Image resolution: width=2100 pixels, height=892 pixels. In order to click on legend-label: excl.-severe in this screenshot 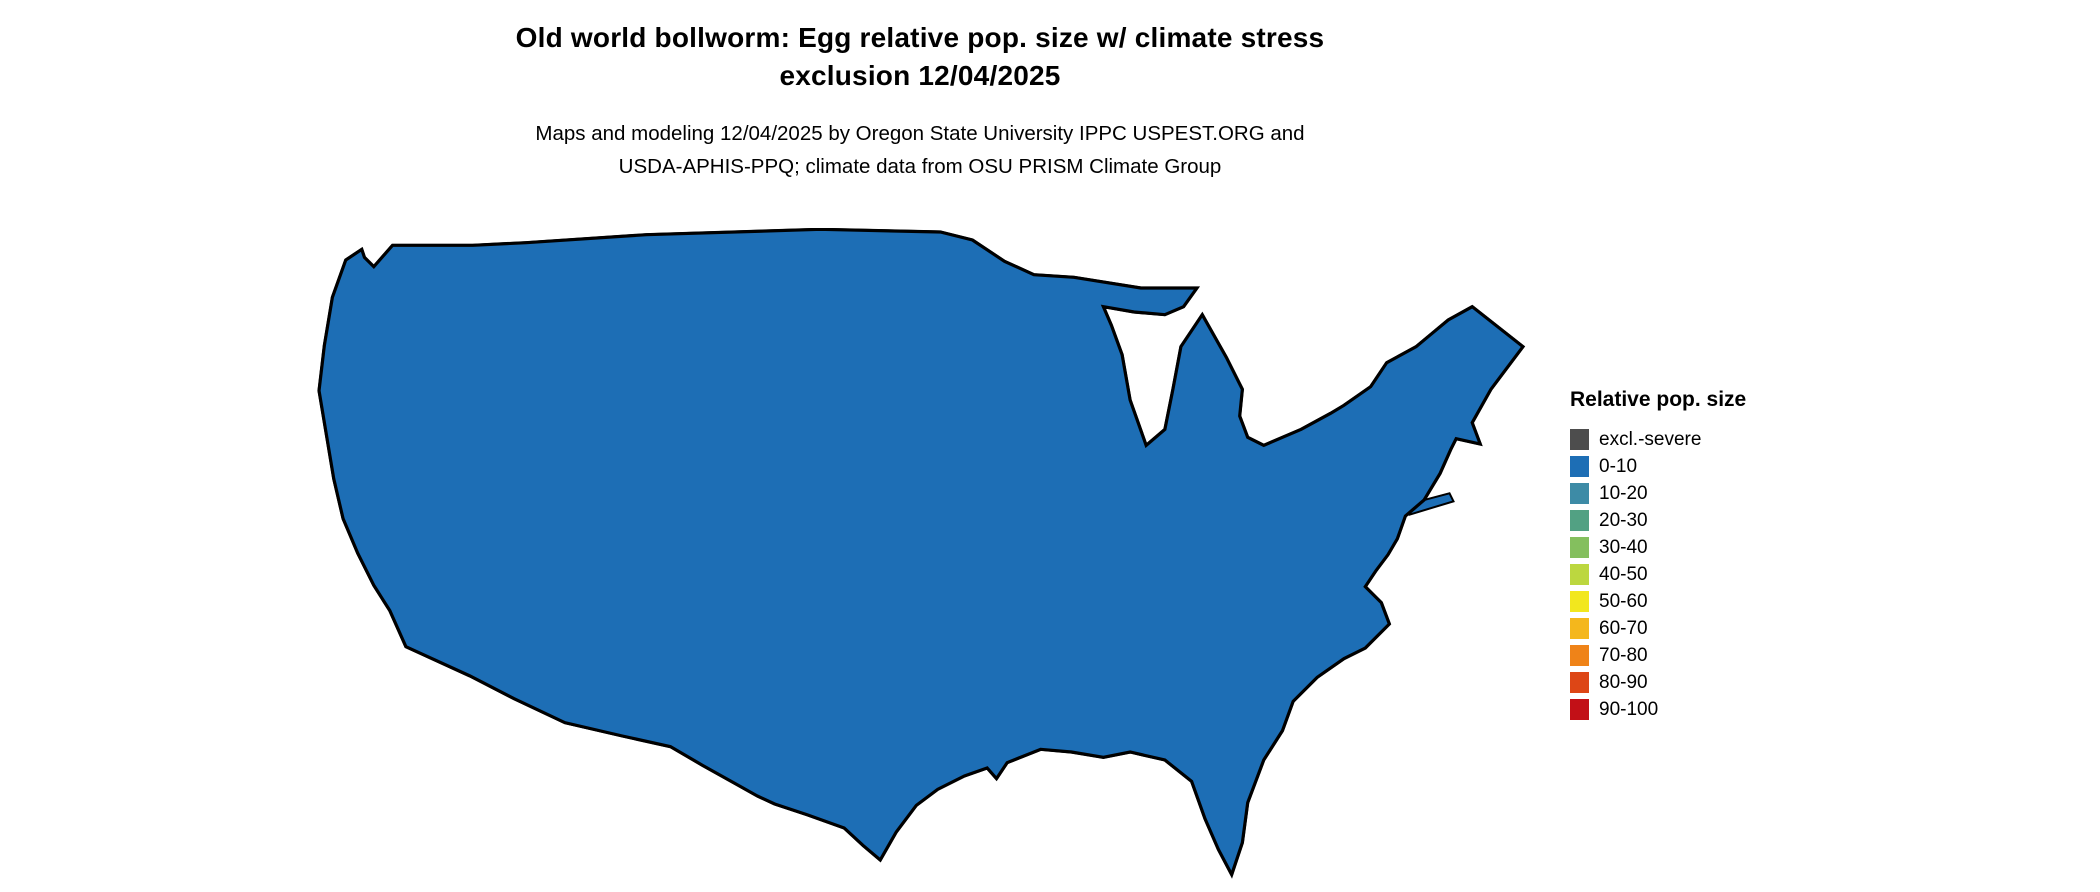, I will do `click(1650, 439)`.